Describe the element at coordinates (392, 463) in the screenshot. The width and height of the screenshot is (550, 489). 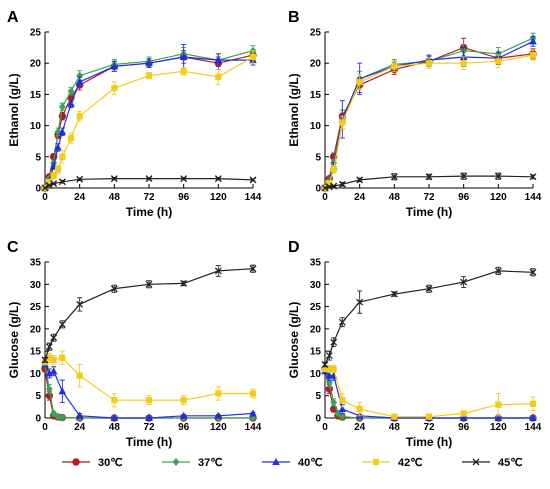
I see `legend-item: 42℃` at that location.